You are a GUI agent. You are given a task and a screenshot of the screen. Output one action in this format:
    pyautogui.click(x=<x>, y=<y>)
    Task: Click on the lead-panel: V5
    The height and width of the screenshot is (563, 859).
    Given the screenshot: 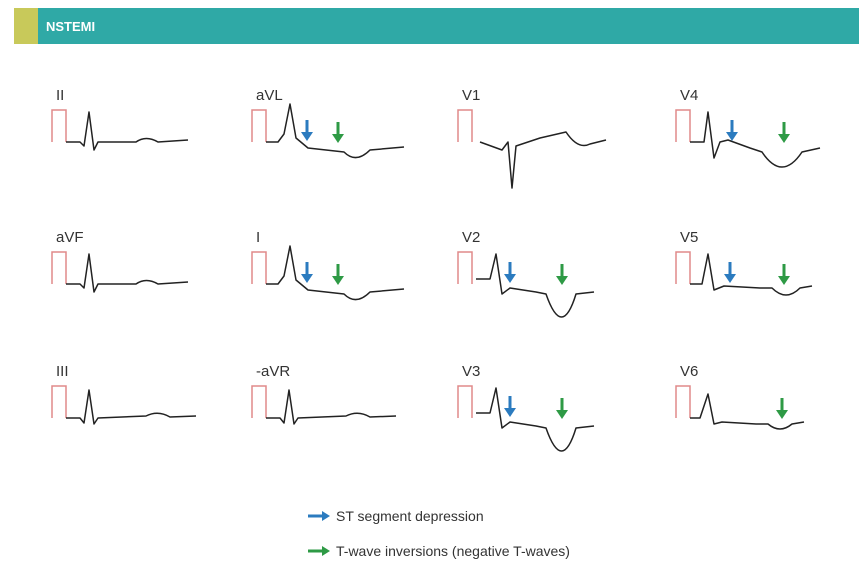 What is the action you would take?
    pyautogui.click(x=744, y=262)
    